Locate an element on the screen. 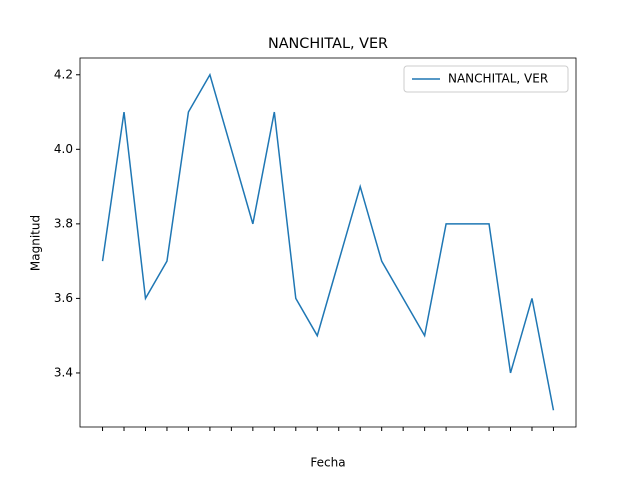 The image size is (640, 484). chart-title: NANCHITAL, VER is located at coordinates (328, 44).